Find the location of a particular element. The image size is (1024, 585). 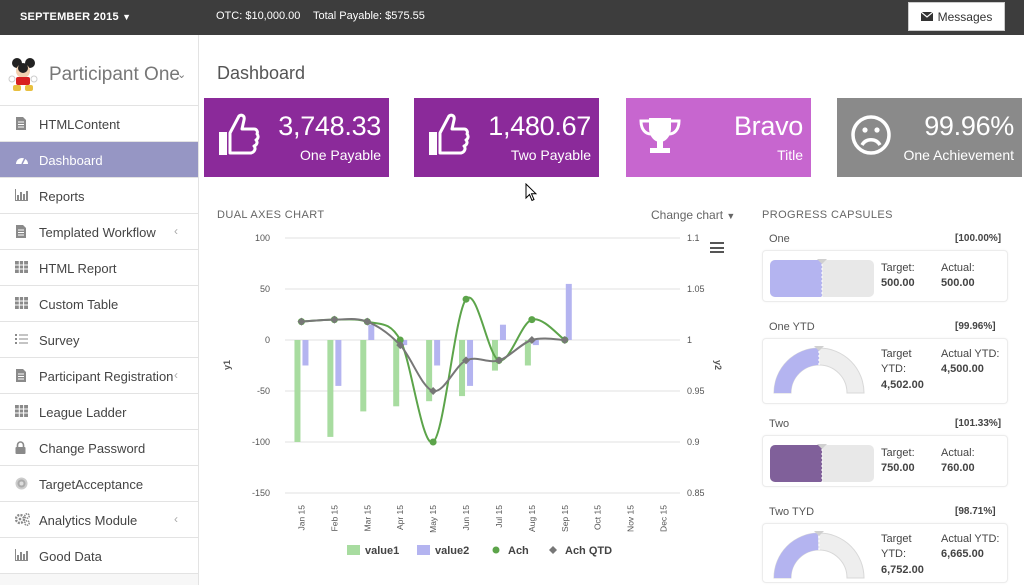

kpi-tile: 1,480.67 Two Payable is located at coordinates (506, 137).